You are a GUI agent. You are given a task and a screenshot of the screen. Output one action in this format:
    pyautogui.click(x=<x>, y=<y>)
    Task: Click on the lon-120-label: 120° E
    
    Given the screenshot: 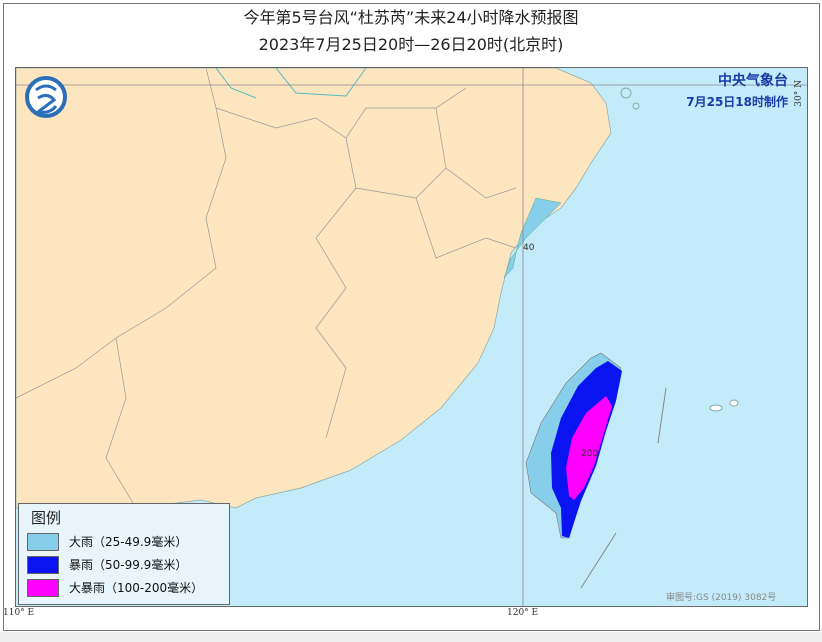 What is the action you would take?
    pyautogui.click(x=523, y=613)
    